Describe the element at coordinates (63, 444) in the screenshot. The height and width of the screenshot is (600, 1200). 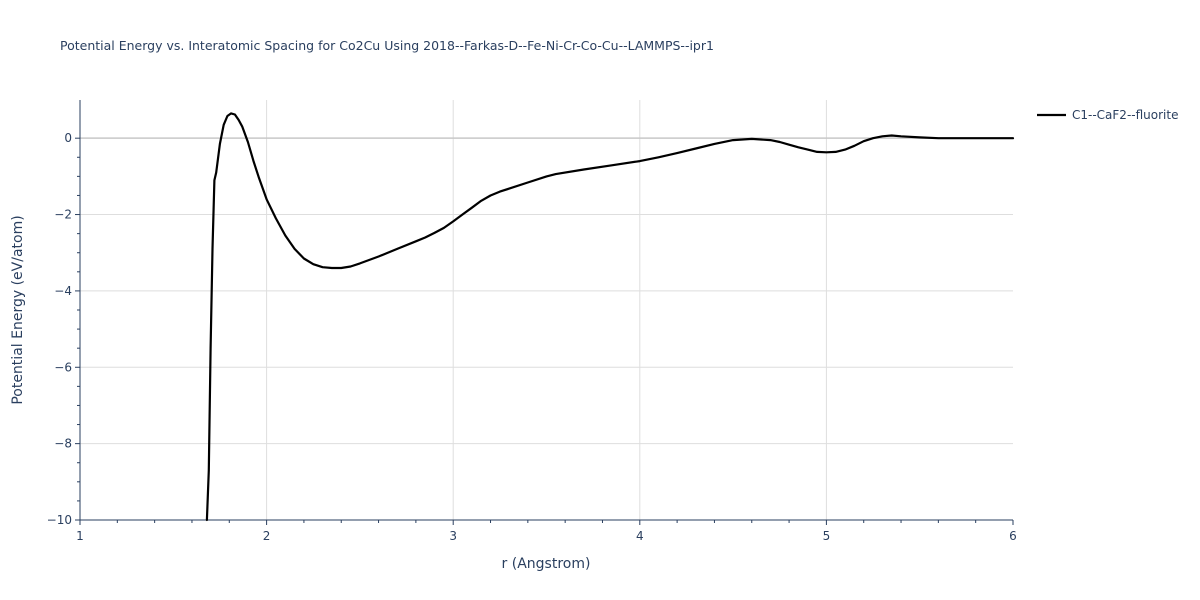
I see `y-tick-label: −8` at that location.